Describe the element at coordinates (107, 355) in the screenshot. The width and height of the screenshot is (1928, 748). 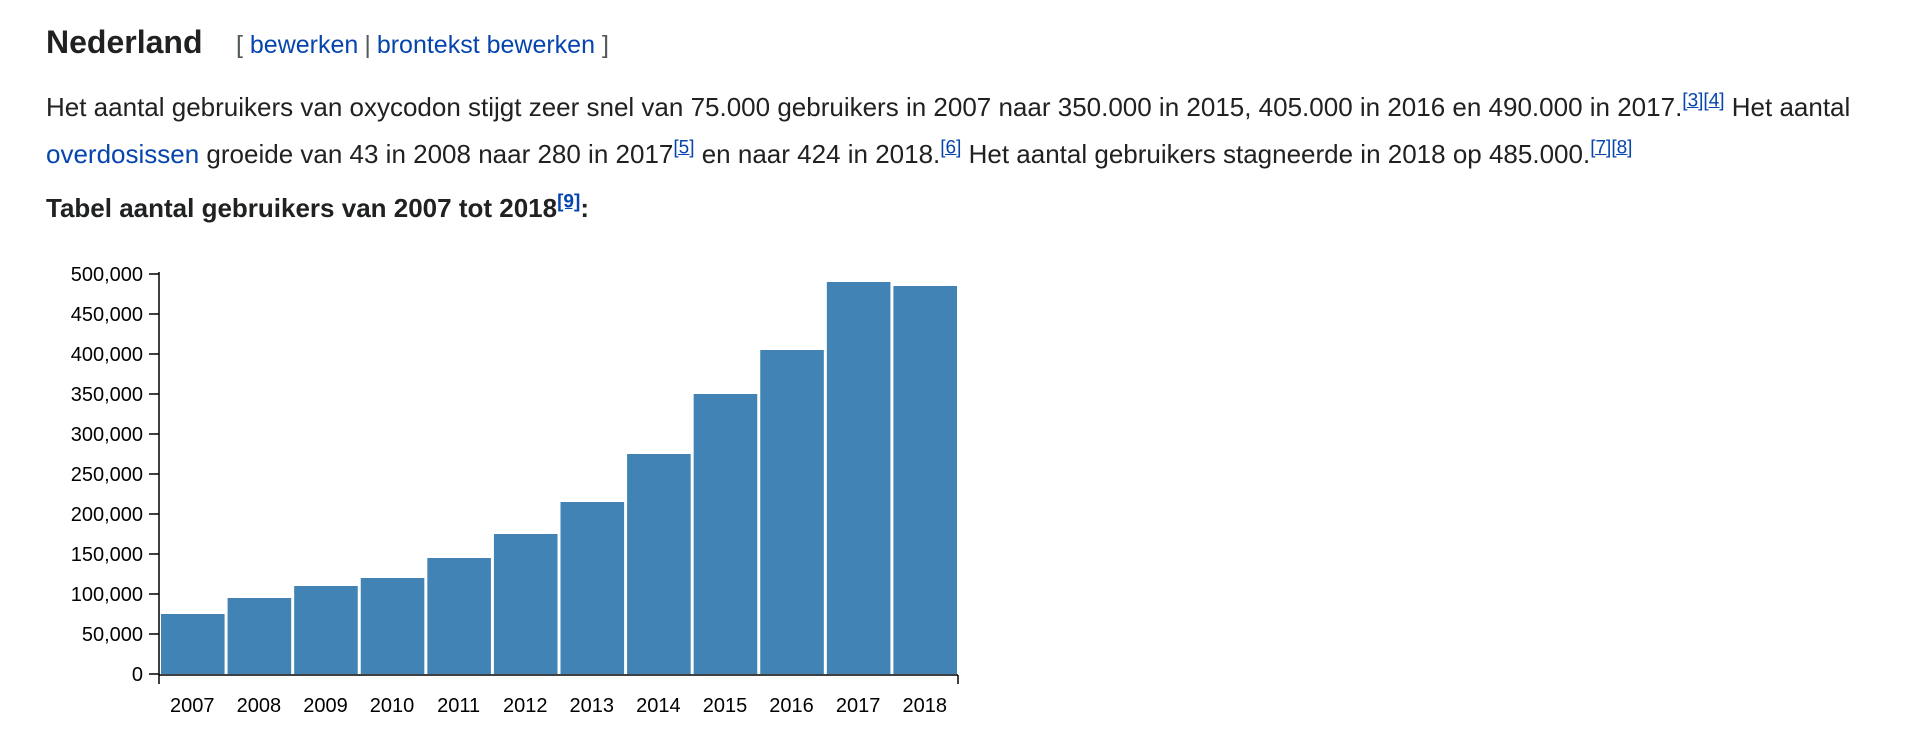
I see `y-tick-label: 400,000` at that location.